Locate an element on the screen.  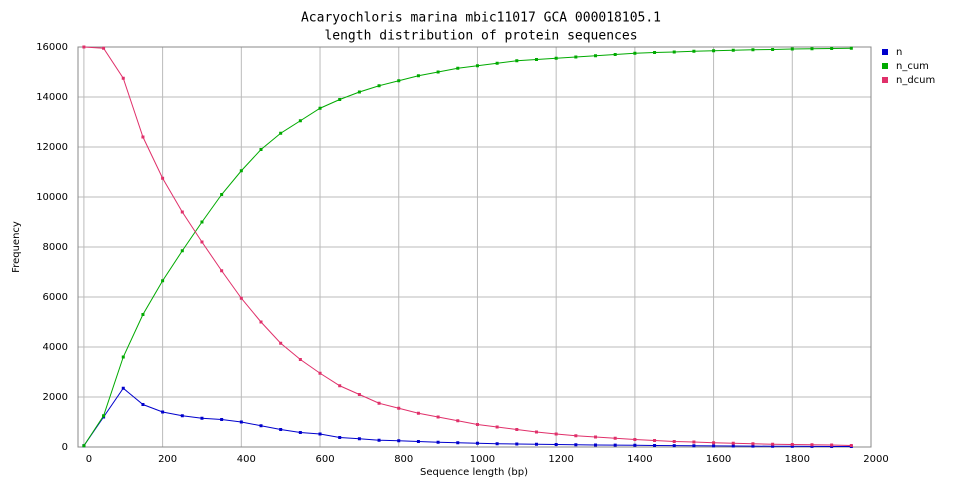
x-tick-label: 600 is located at coordinates (324, 459).